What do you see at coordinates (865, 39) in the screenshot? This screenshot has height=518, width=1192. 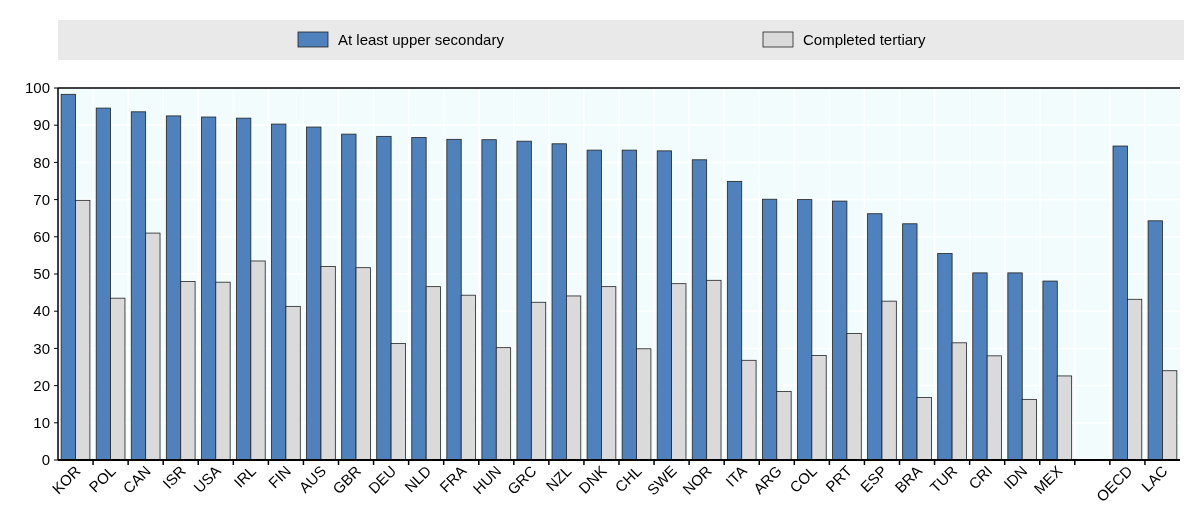 I see `legend-label: Completed tertiary` at bounding box center [865, 39].